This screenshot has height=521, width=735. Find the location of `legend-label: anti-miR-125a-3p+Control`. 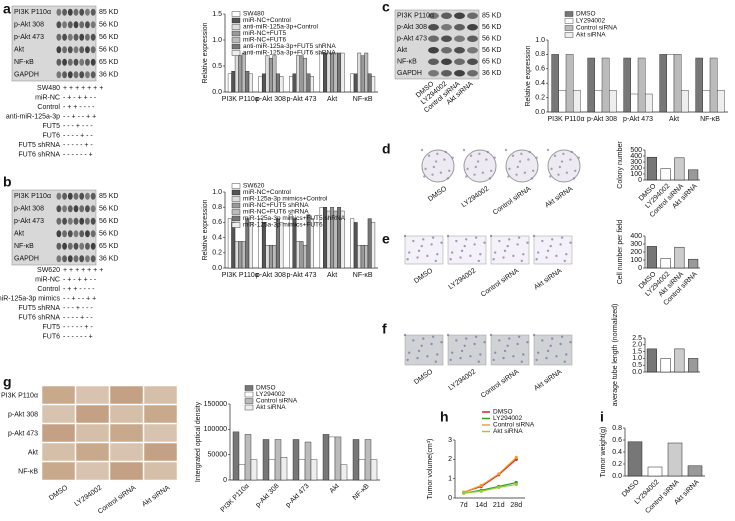

legend-label: anti-miR-125a-3p+Control is located at coordinates (281, 27).